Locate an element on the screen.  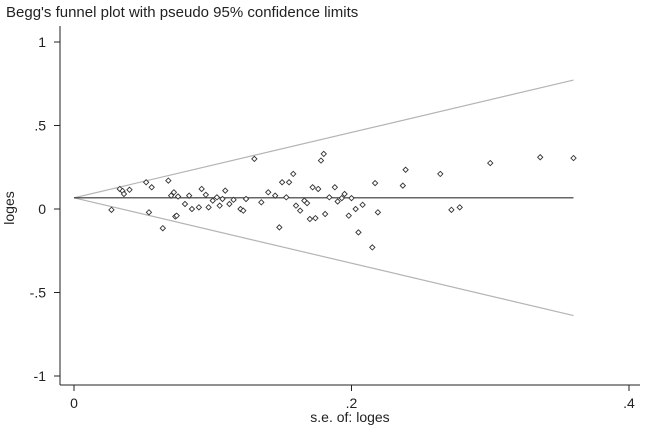
y-tick-label: -.5 is located at coordinates (38, 293).